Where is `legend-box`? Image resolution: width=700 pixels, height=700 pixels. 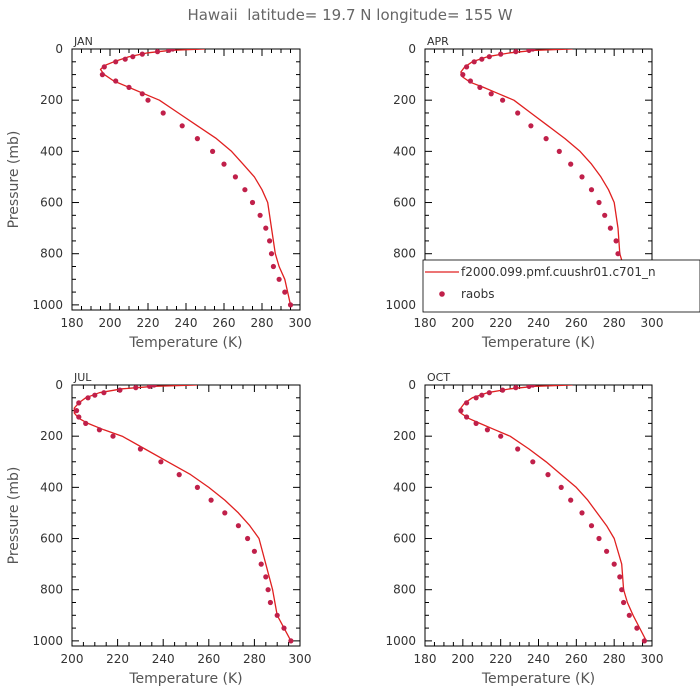 legend-box is located at coordinates (561, 286).